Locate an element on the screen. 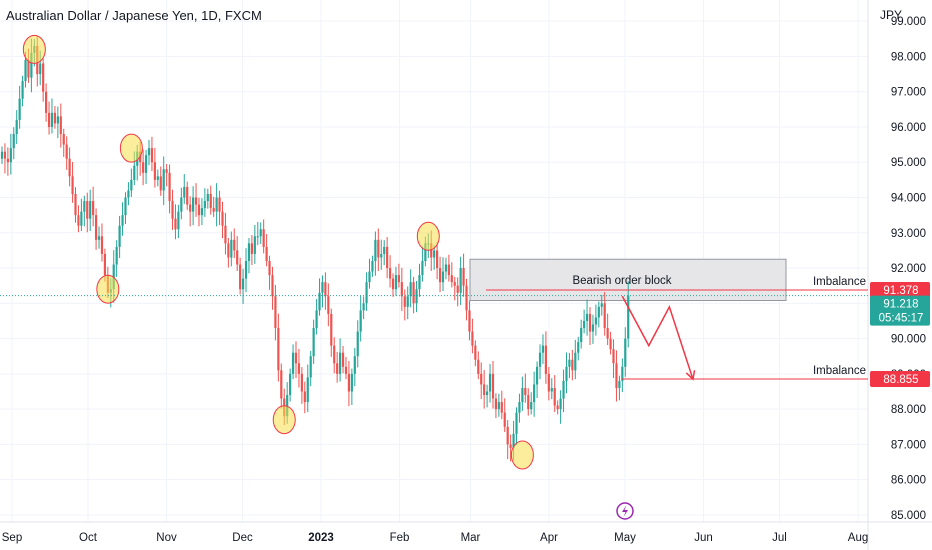 Image resolution: width=932 pixels, height=550 pixels. x-tick-label: Sep is located at coordinates (12, 538).